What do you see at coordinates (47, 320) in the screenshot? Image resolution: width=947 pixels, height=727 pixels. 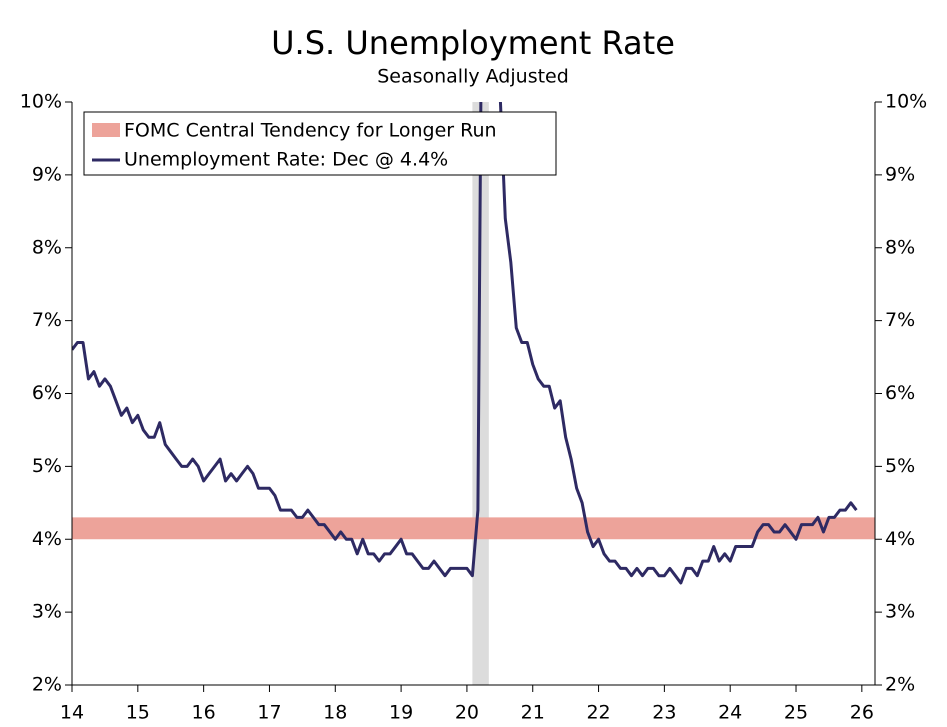 I see `y-tick-label: 7%` at bounding box center [47, 320].